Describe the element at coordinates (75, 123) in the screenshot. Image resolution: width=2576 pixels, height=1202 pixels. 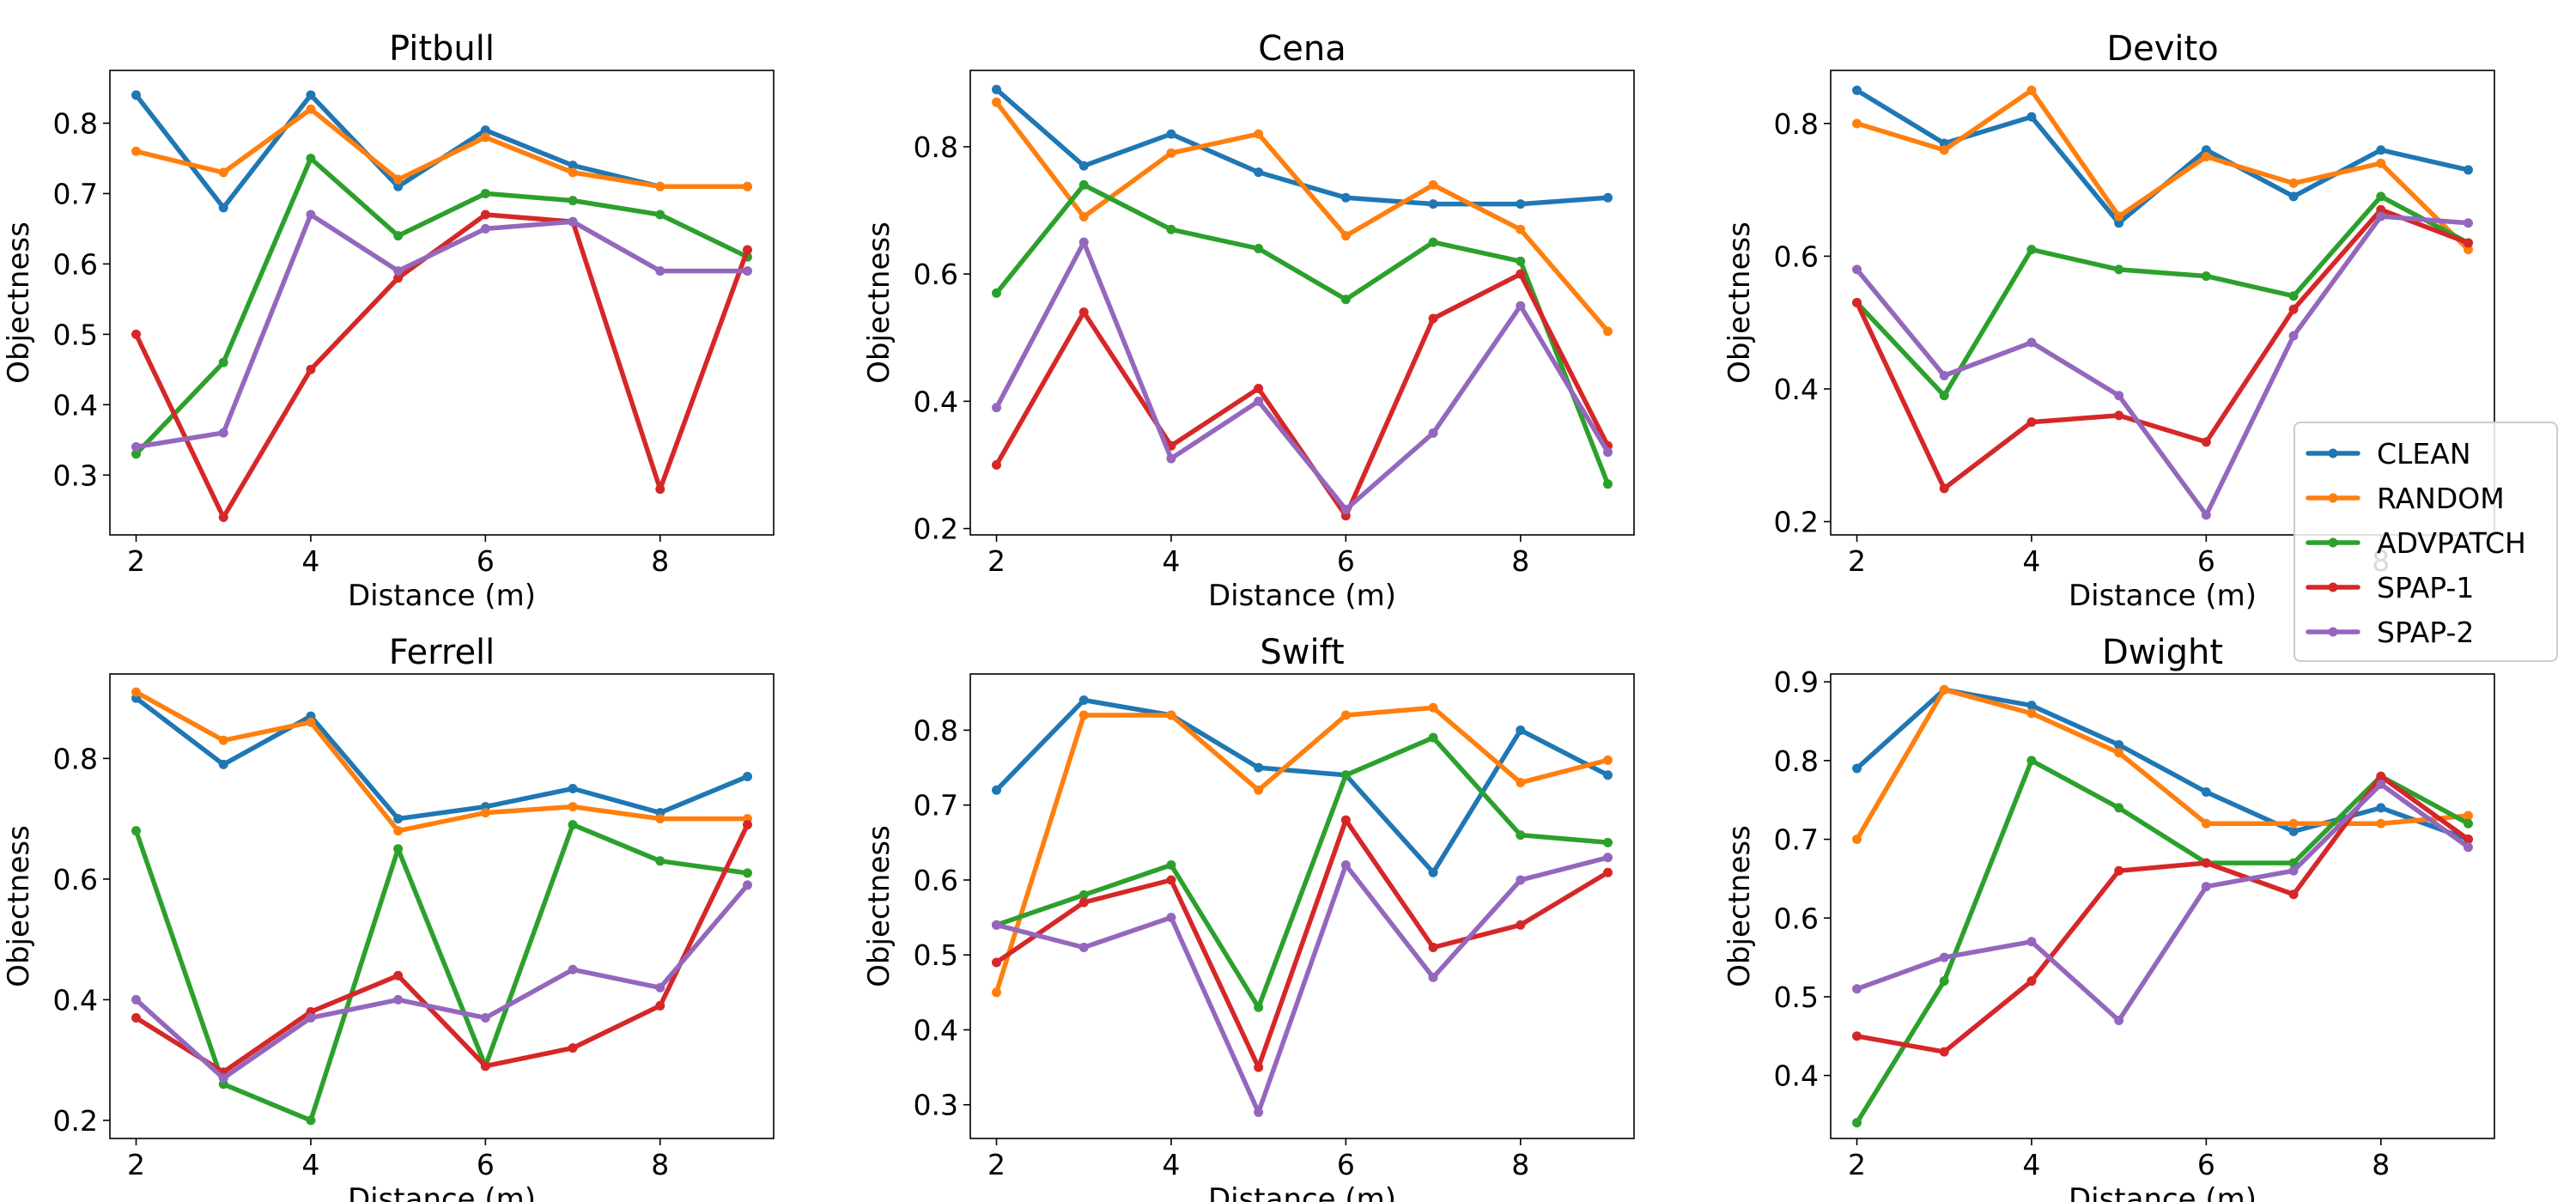
I see `pitbull-ytick-label: 0.8` at that location.